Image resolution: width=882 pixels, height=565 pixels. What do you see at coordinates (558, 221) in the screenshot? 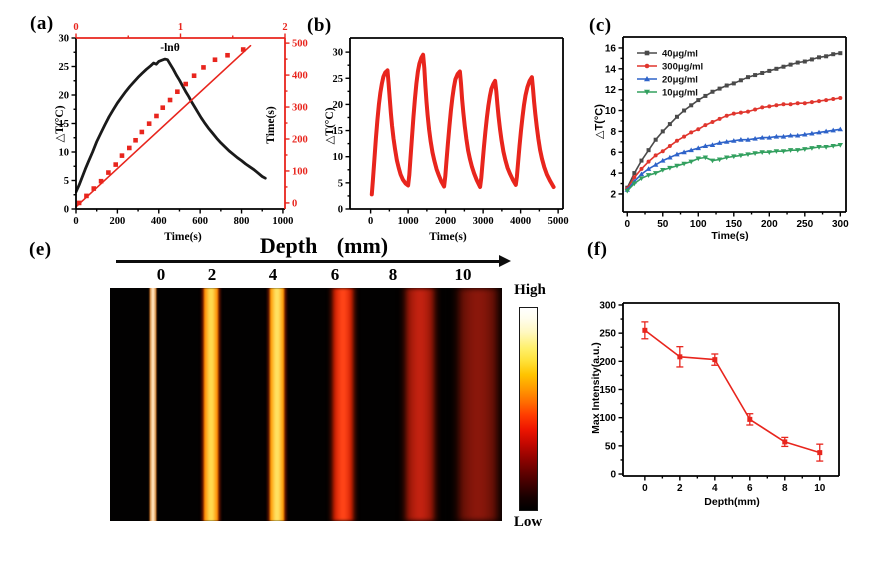
I see `svg-text: 5000` at bounding box center [558, 221].